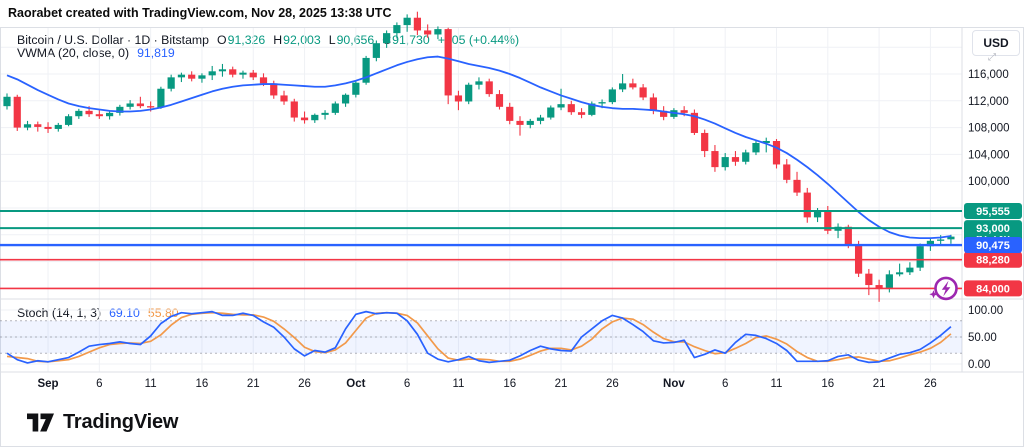 Image resolution: width=1024 pixels, height=448 pixels. What do you see at coordinates (979, 365) in the screenshot?
I see `stoch-tick-label: 0.00` at bounding box center [979, 365].